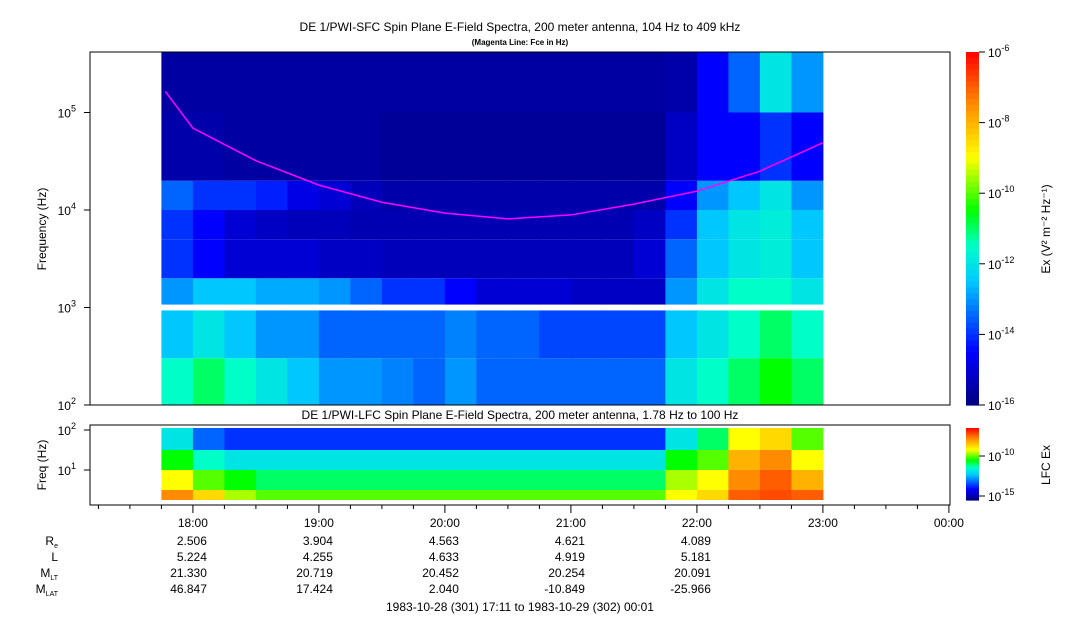  Describe the element at coordinates (188, 573) in the screenshot. I see `ephemeris-value: 21.330` at that location.